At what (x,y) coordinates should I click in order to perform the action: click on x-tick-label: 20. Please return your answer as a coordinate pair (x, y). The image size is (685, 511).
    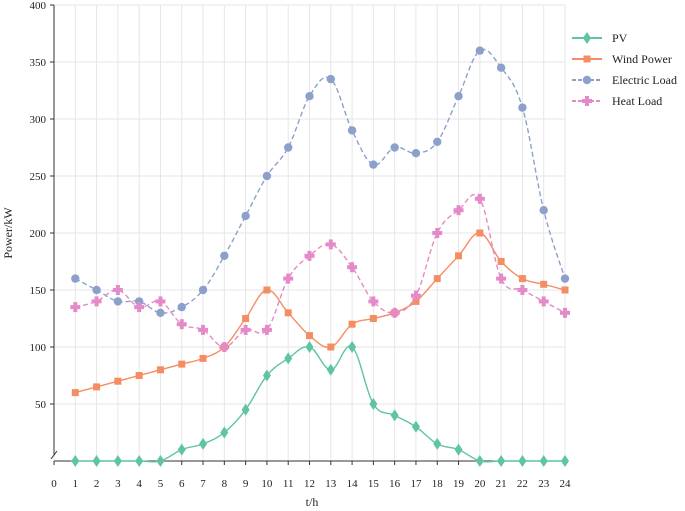
    Looking at the image, I should click on (480, 484).